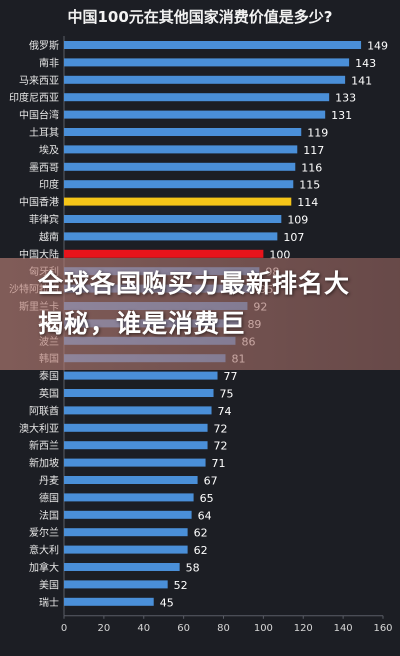 The height and width of the screenshot is (656, 400). I want to click on category-label: 德国, so click(49, 497).